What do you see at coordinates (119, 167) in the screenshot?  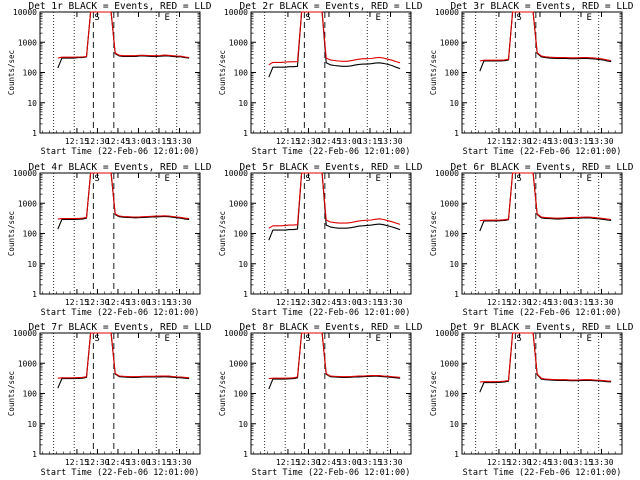 I see `chart-title: Det 4r BLACK = Events, RED = LLD` at bounding box center [119, 167].